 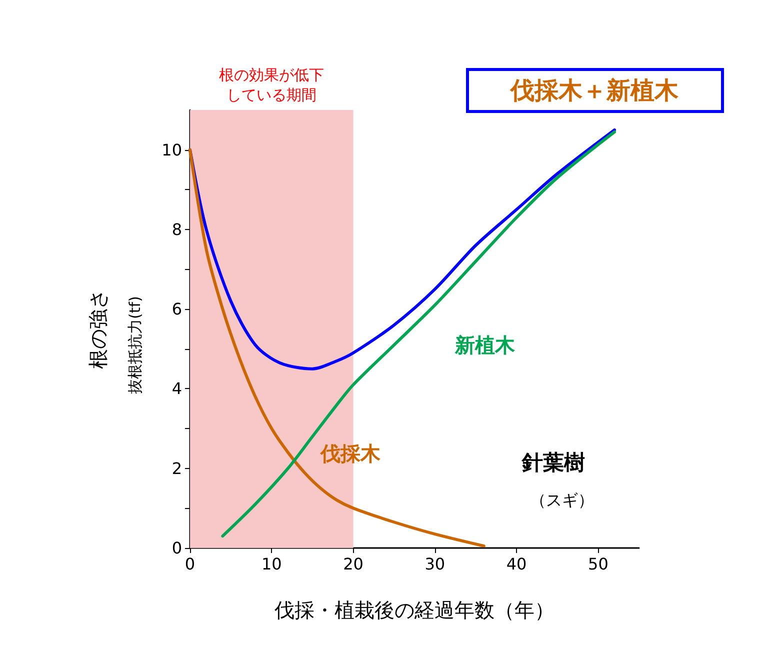 What do you see at coordinates (177, 548) in the screenshot?
I see `y-tick-label: 0` at bounding box center [177, 548].